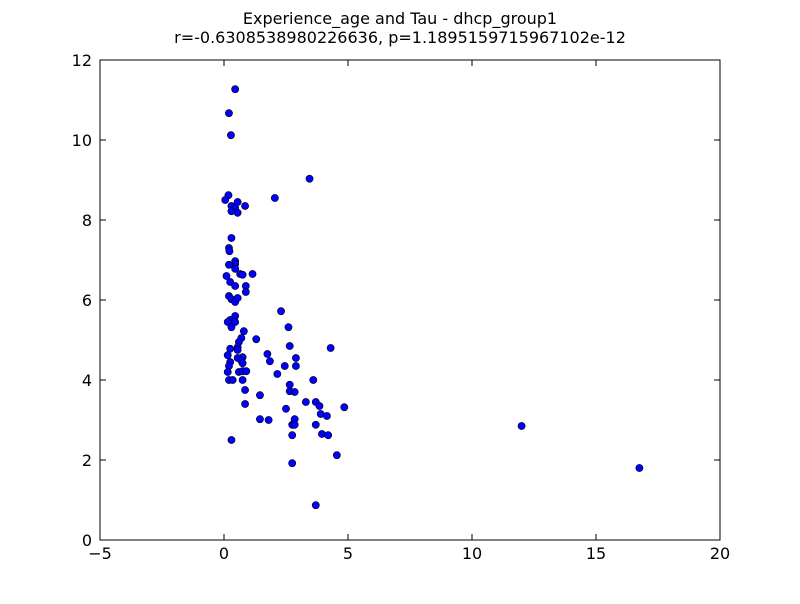  I want to click on x-tick-label: 0, so click(224, 553).